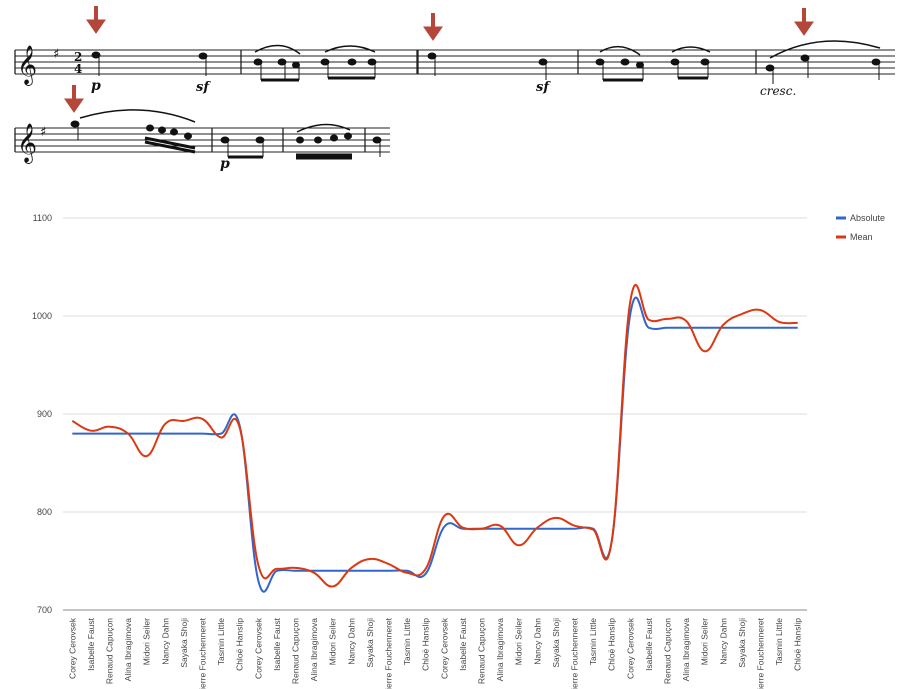 The height and width of the screenshot is (689, 909). I want to click on y-tick-label: 900, so click(44, 414).